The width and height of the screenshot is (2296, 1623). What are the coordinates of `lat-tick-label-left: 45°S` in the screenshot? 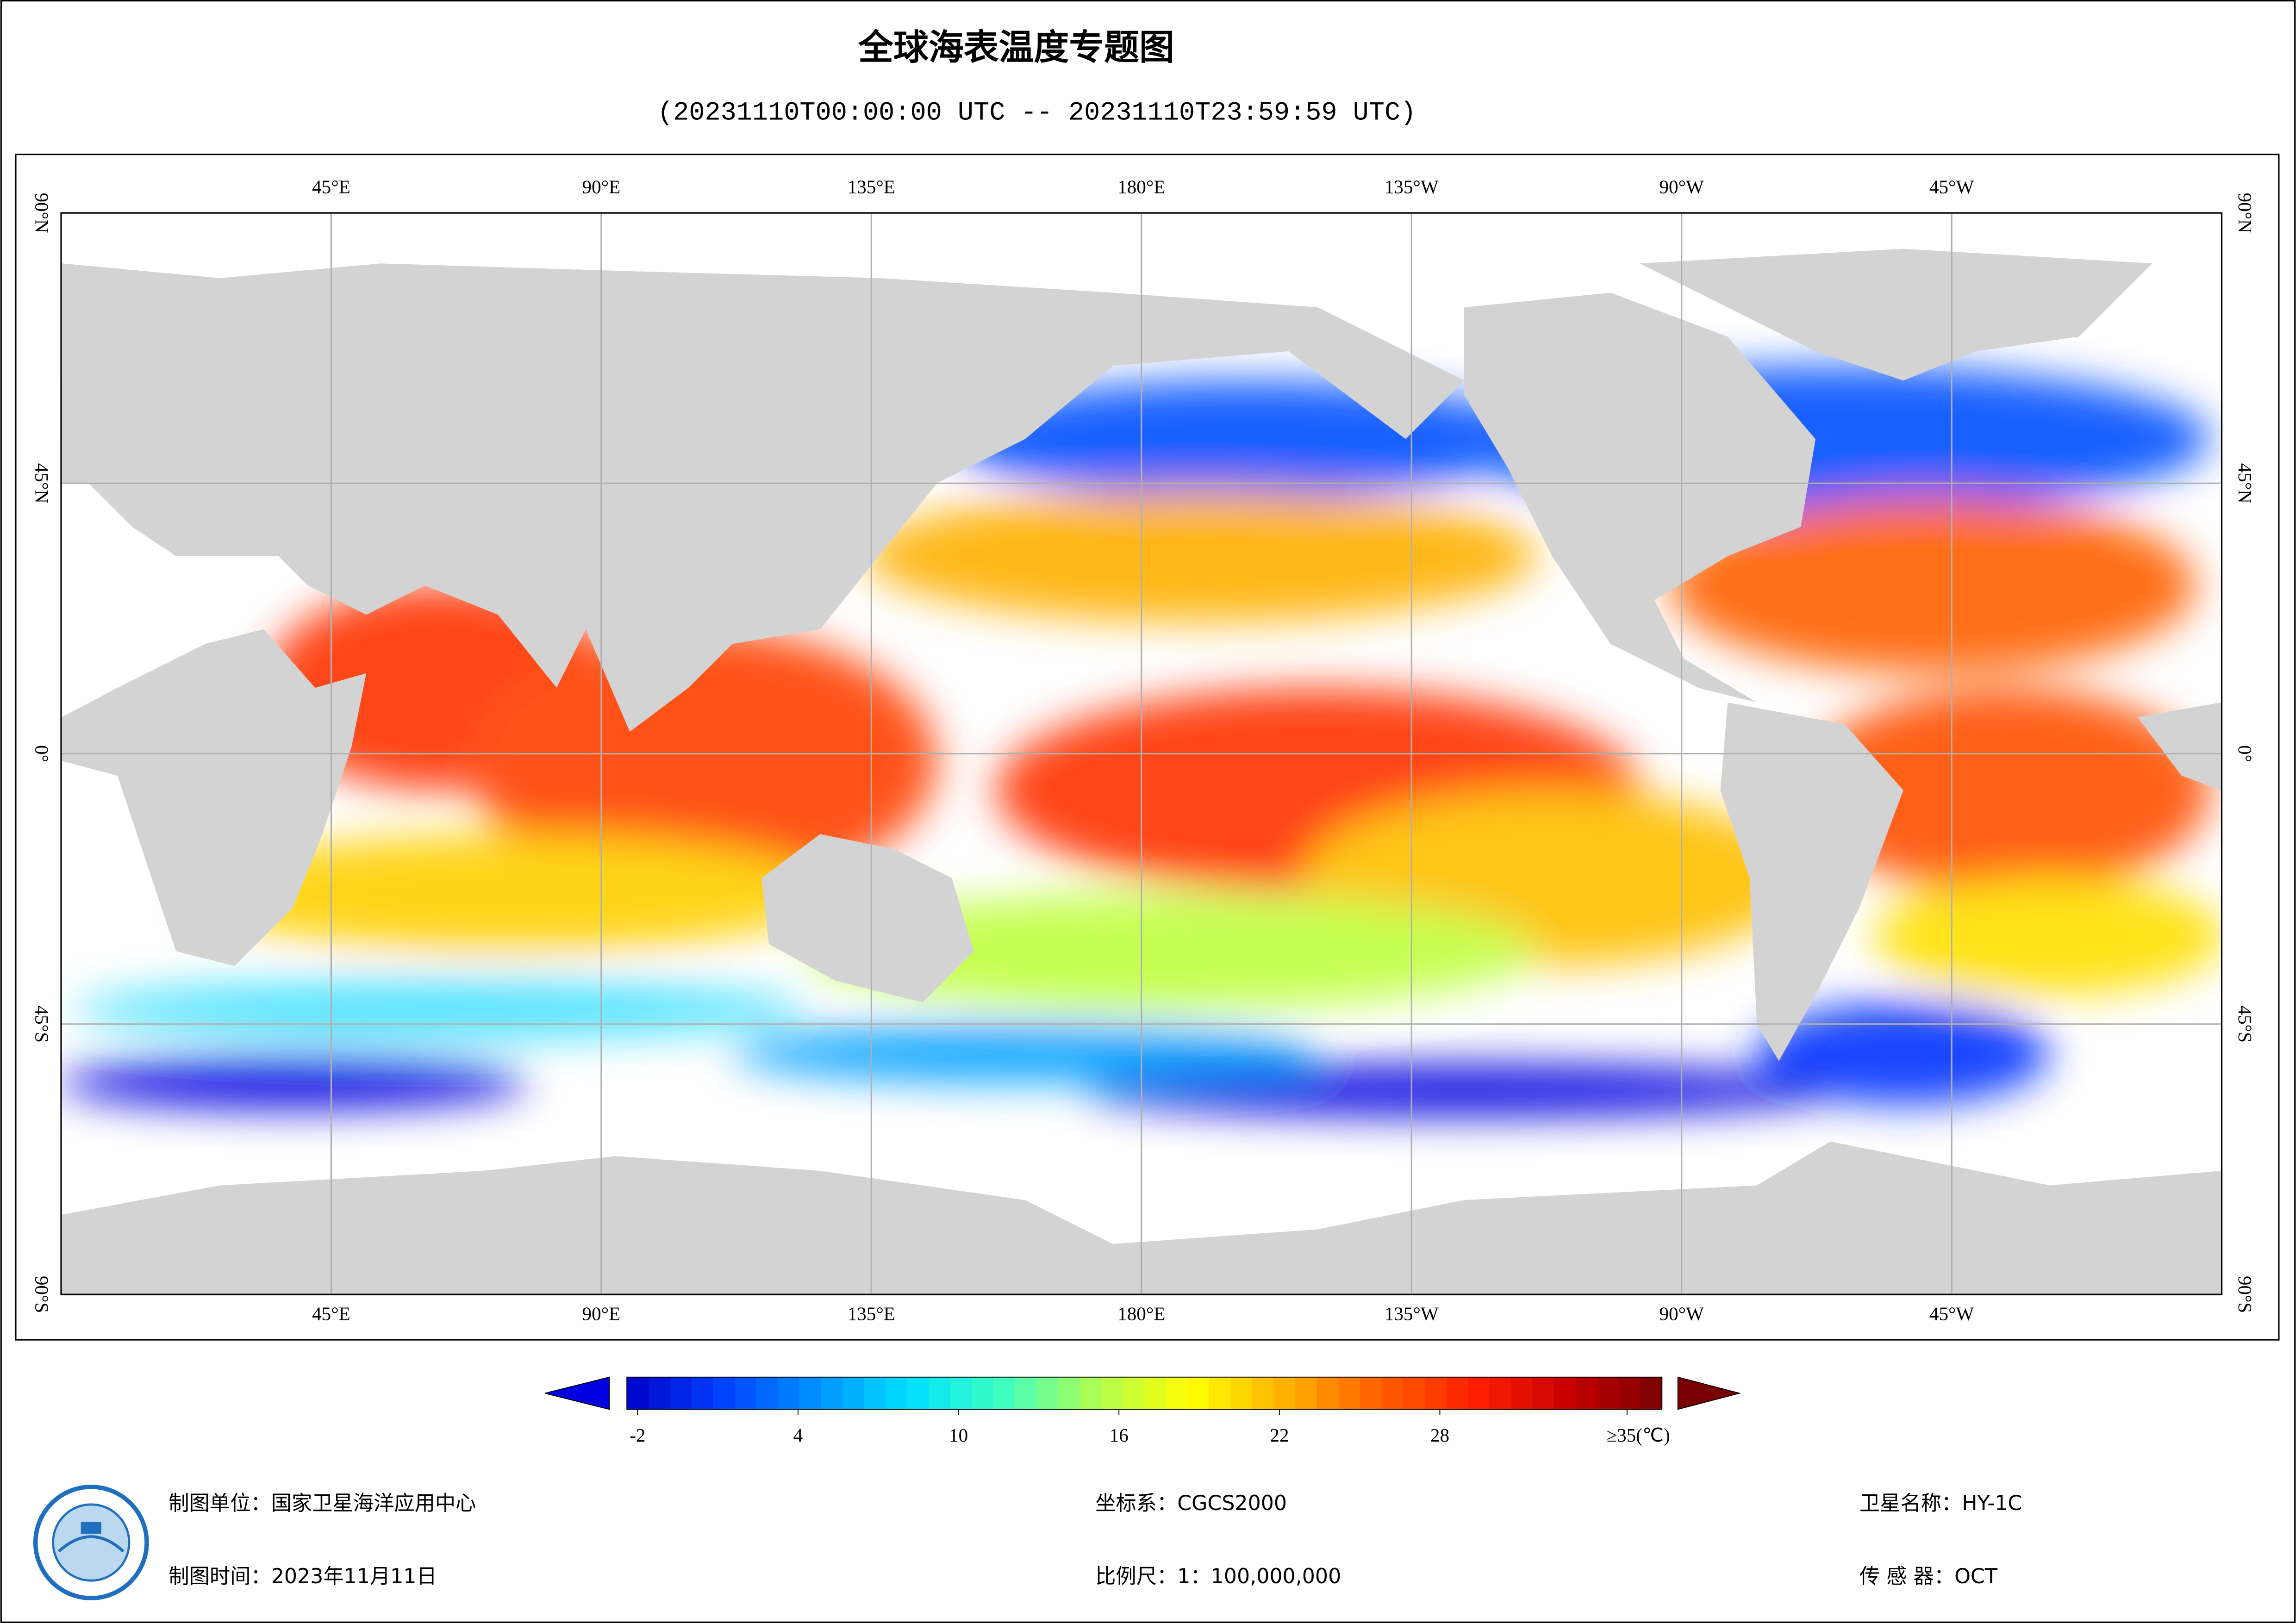 It's located at (42, 1024).